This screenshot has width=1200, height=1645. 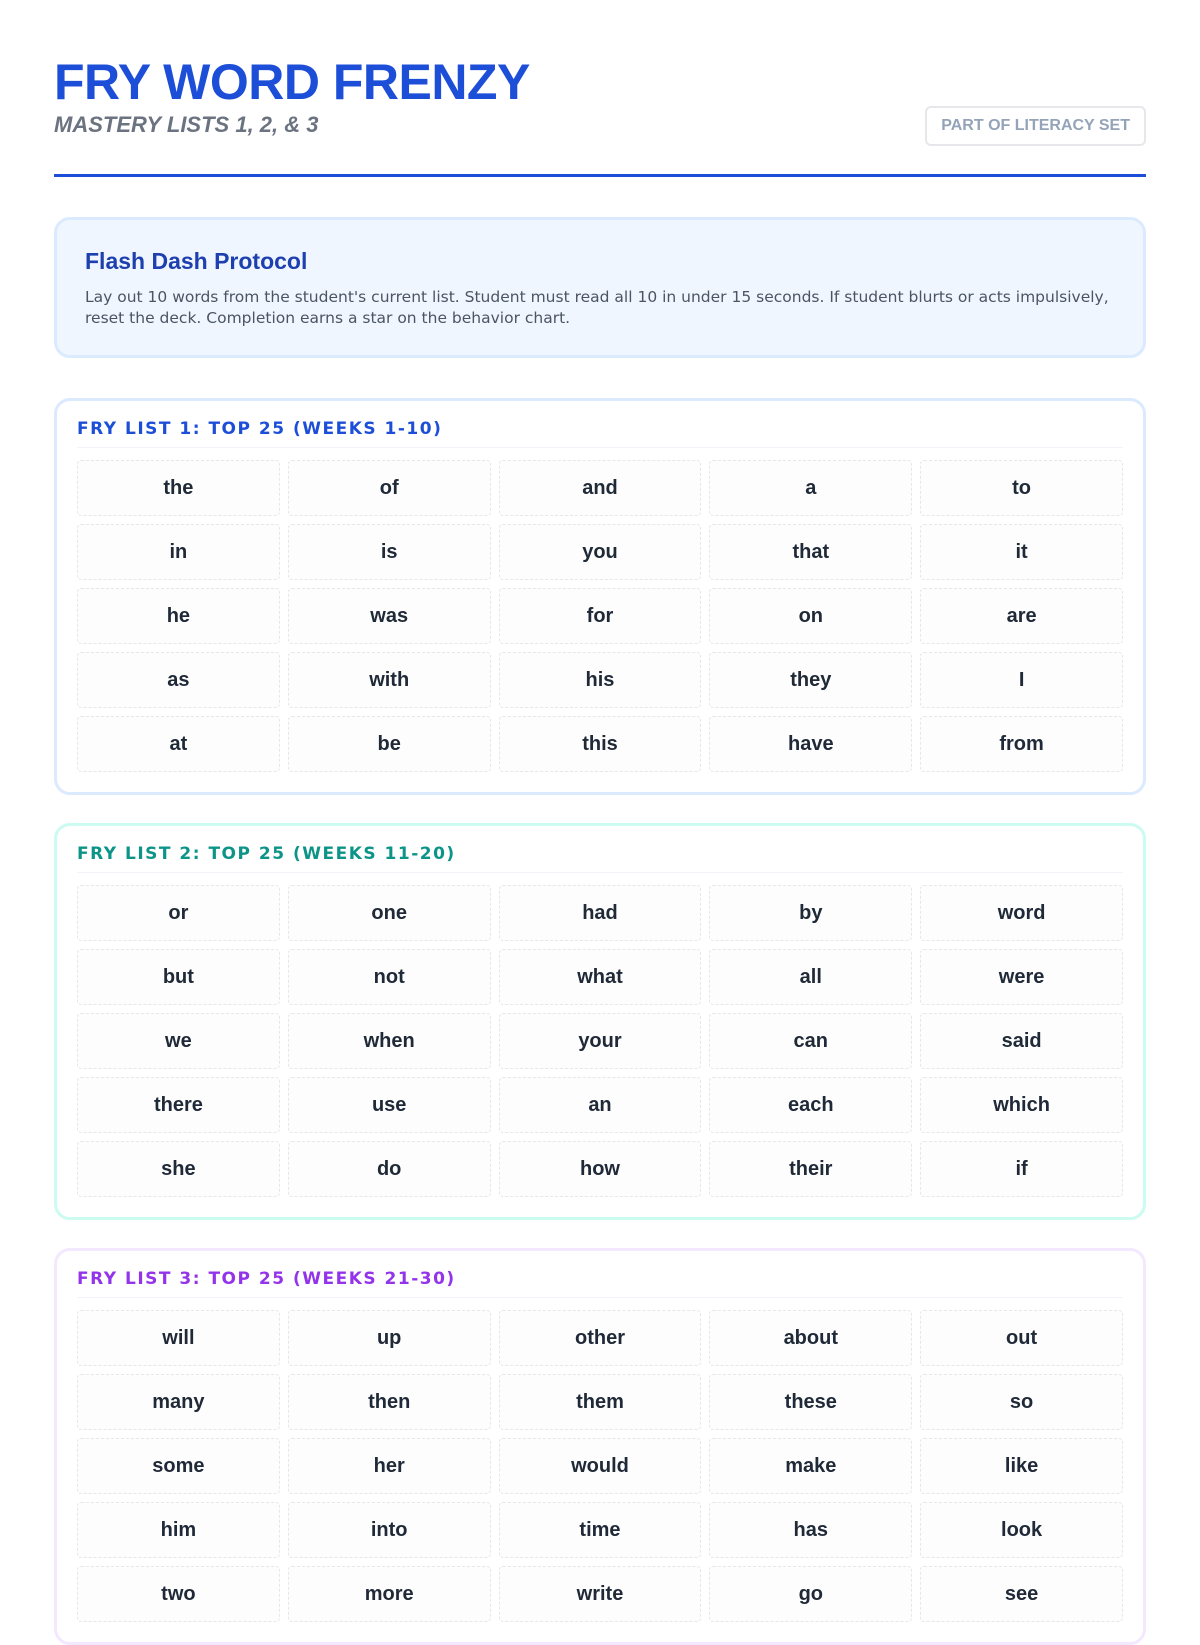 What do you see at coordinates (600, 1530) in the screenshot?
I see `word-card: time` at bounding box center [600, 1530].